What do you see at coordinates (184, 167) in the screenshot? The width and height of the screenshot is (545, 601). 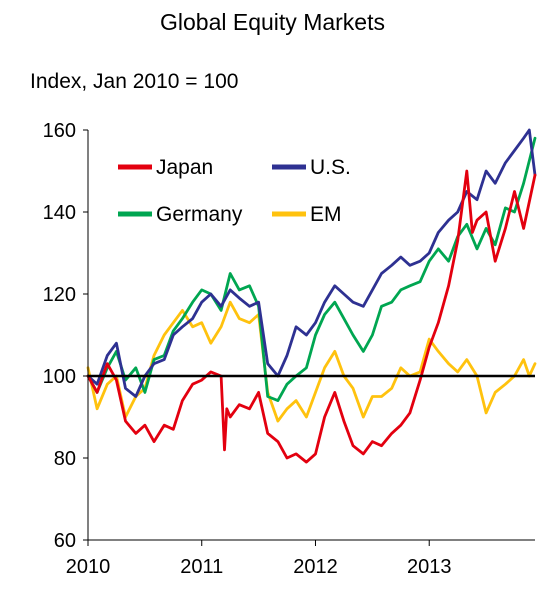 I see `legend-label: Japan` at bounding box center [184, 167].